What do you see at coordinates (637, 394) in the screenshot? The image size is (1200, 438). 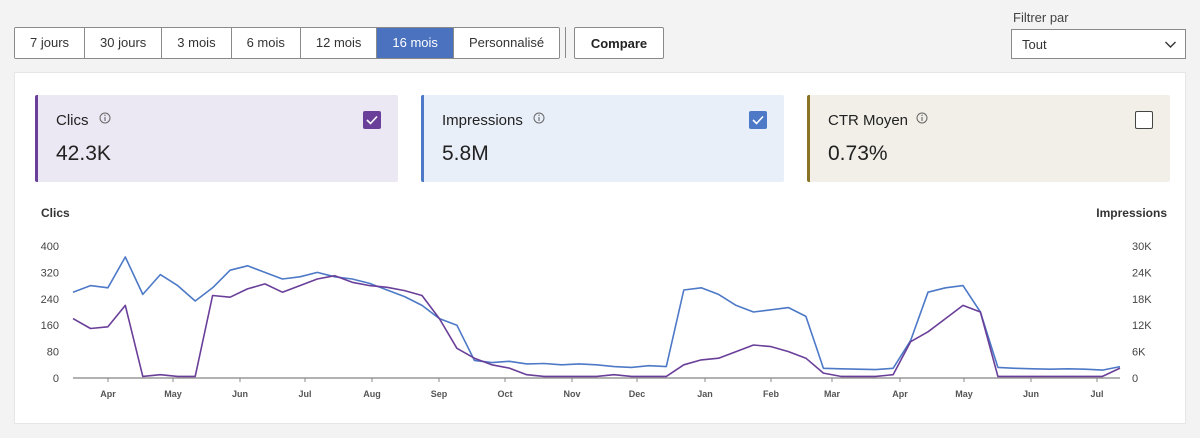 I see `x-tick-label: Dec` at bounding box center [637, 394].